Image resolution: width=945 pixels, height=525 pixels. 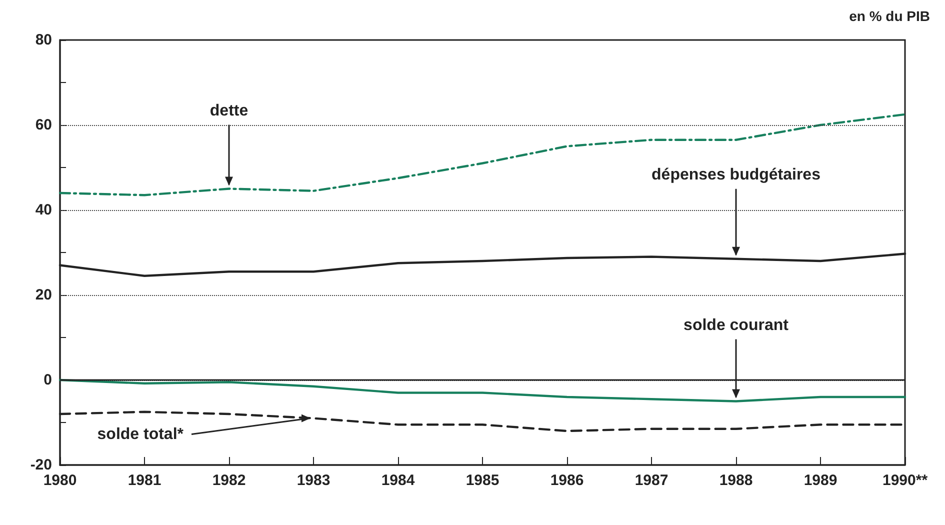 What do you see at coordinates (737, 325) in the screenshot?
I see `annotation: solde courant` at bounding box center [737, 325].